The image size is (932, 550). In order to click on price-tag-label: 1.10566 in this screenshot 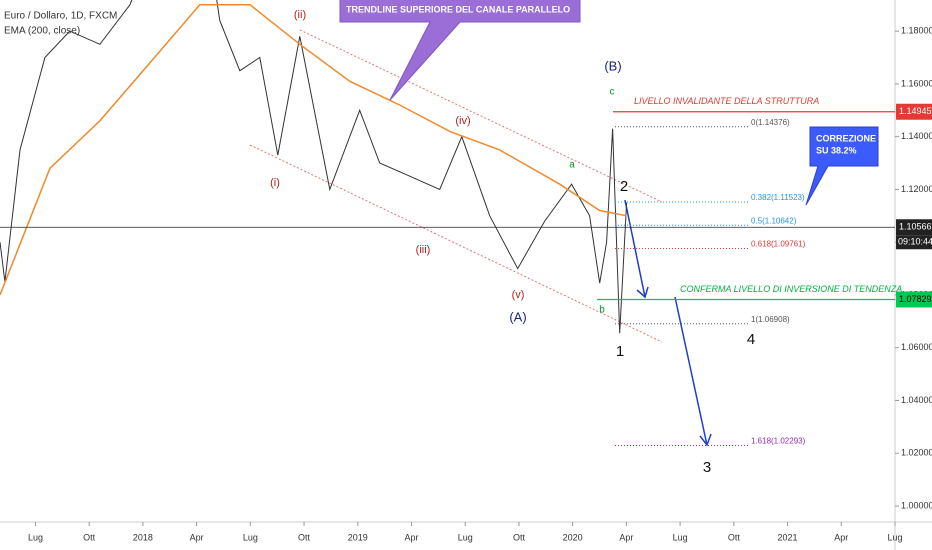, I will do `click(915, 227)`.